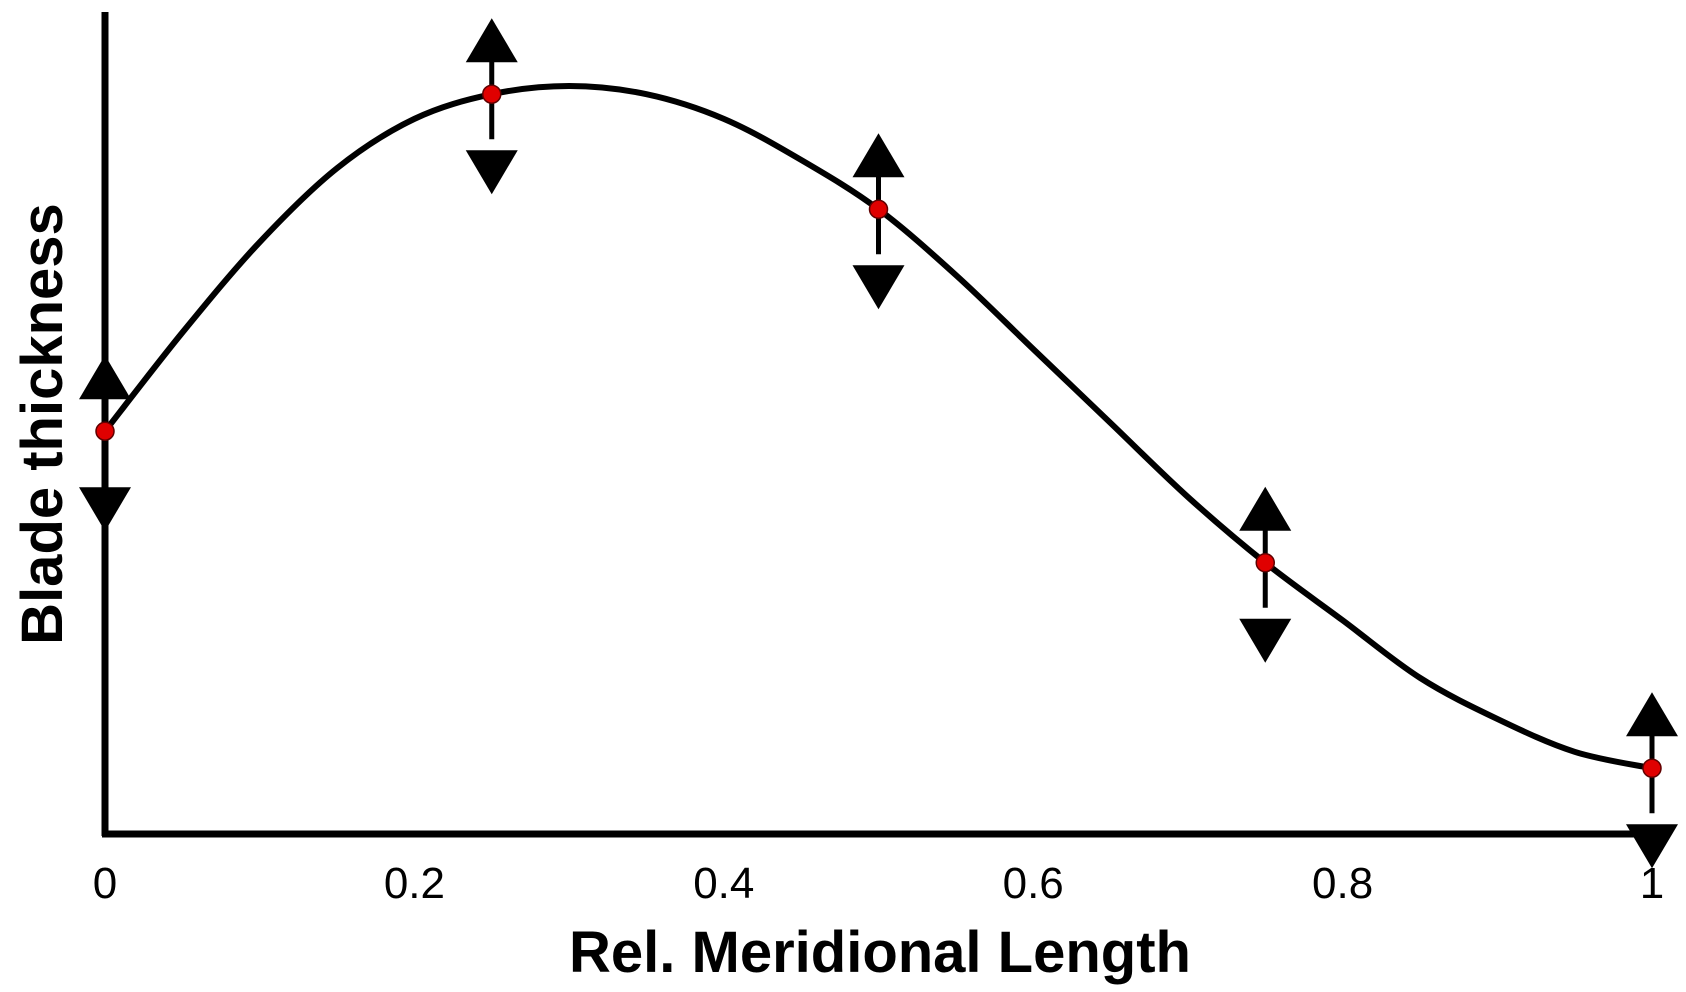  I want to click on x-tick-label: 0.2, so click(414, 883).